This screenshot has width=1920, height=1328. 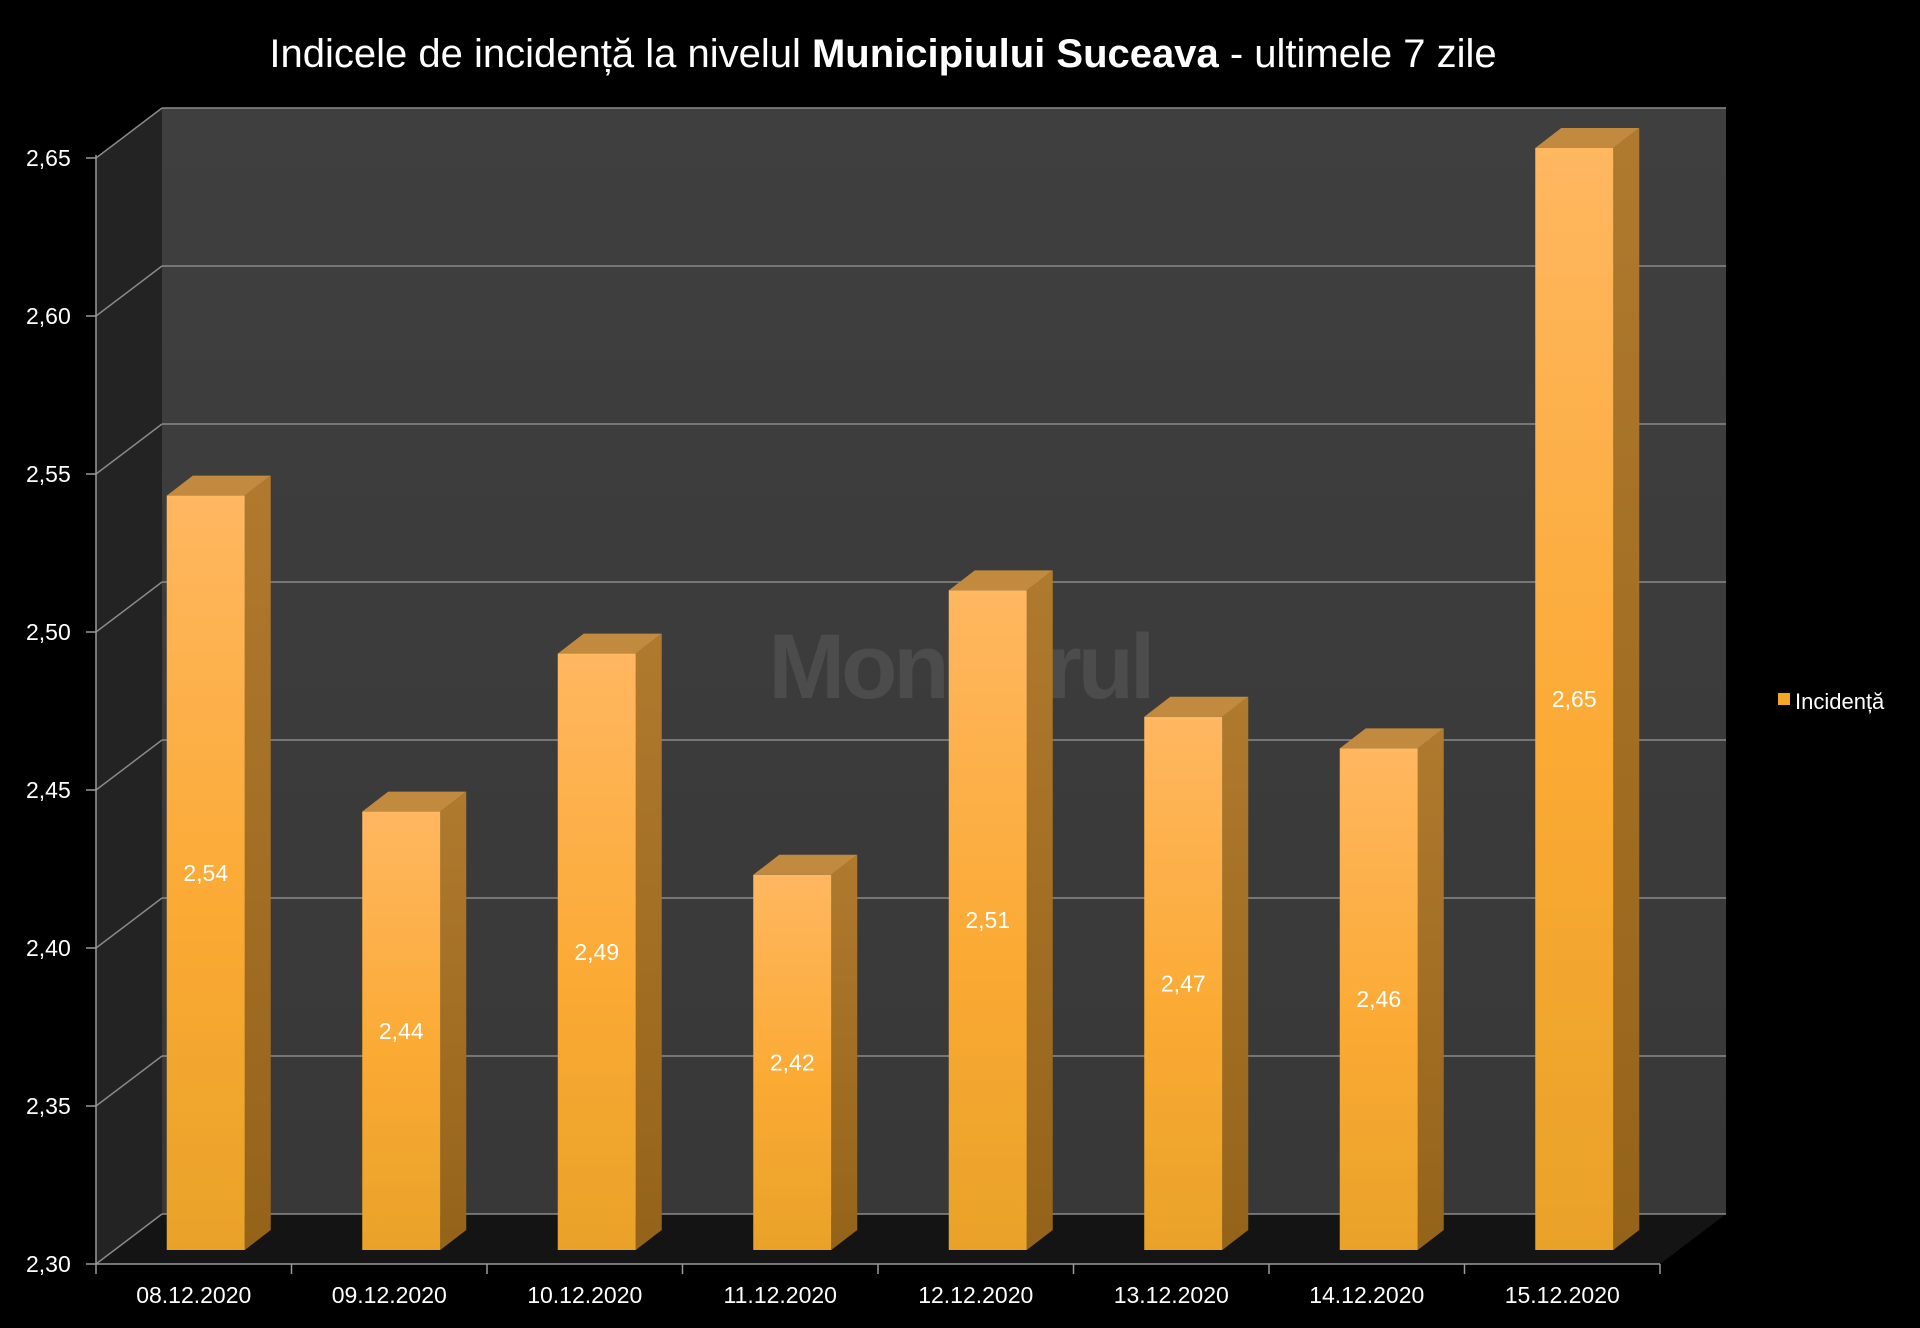 I want to click on bar: 2,65, so click(x=1587, y=689).